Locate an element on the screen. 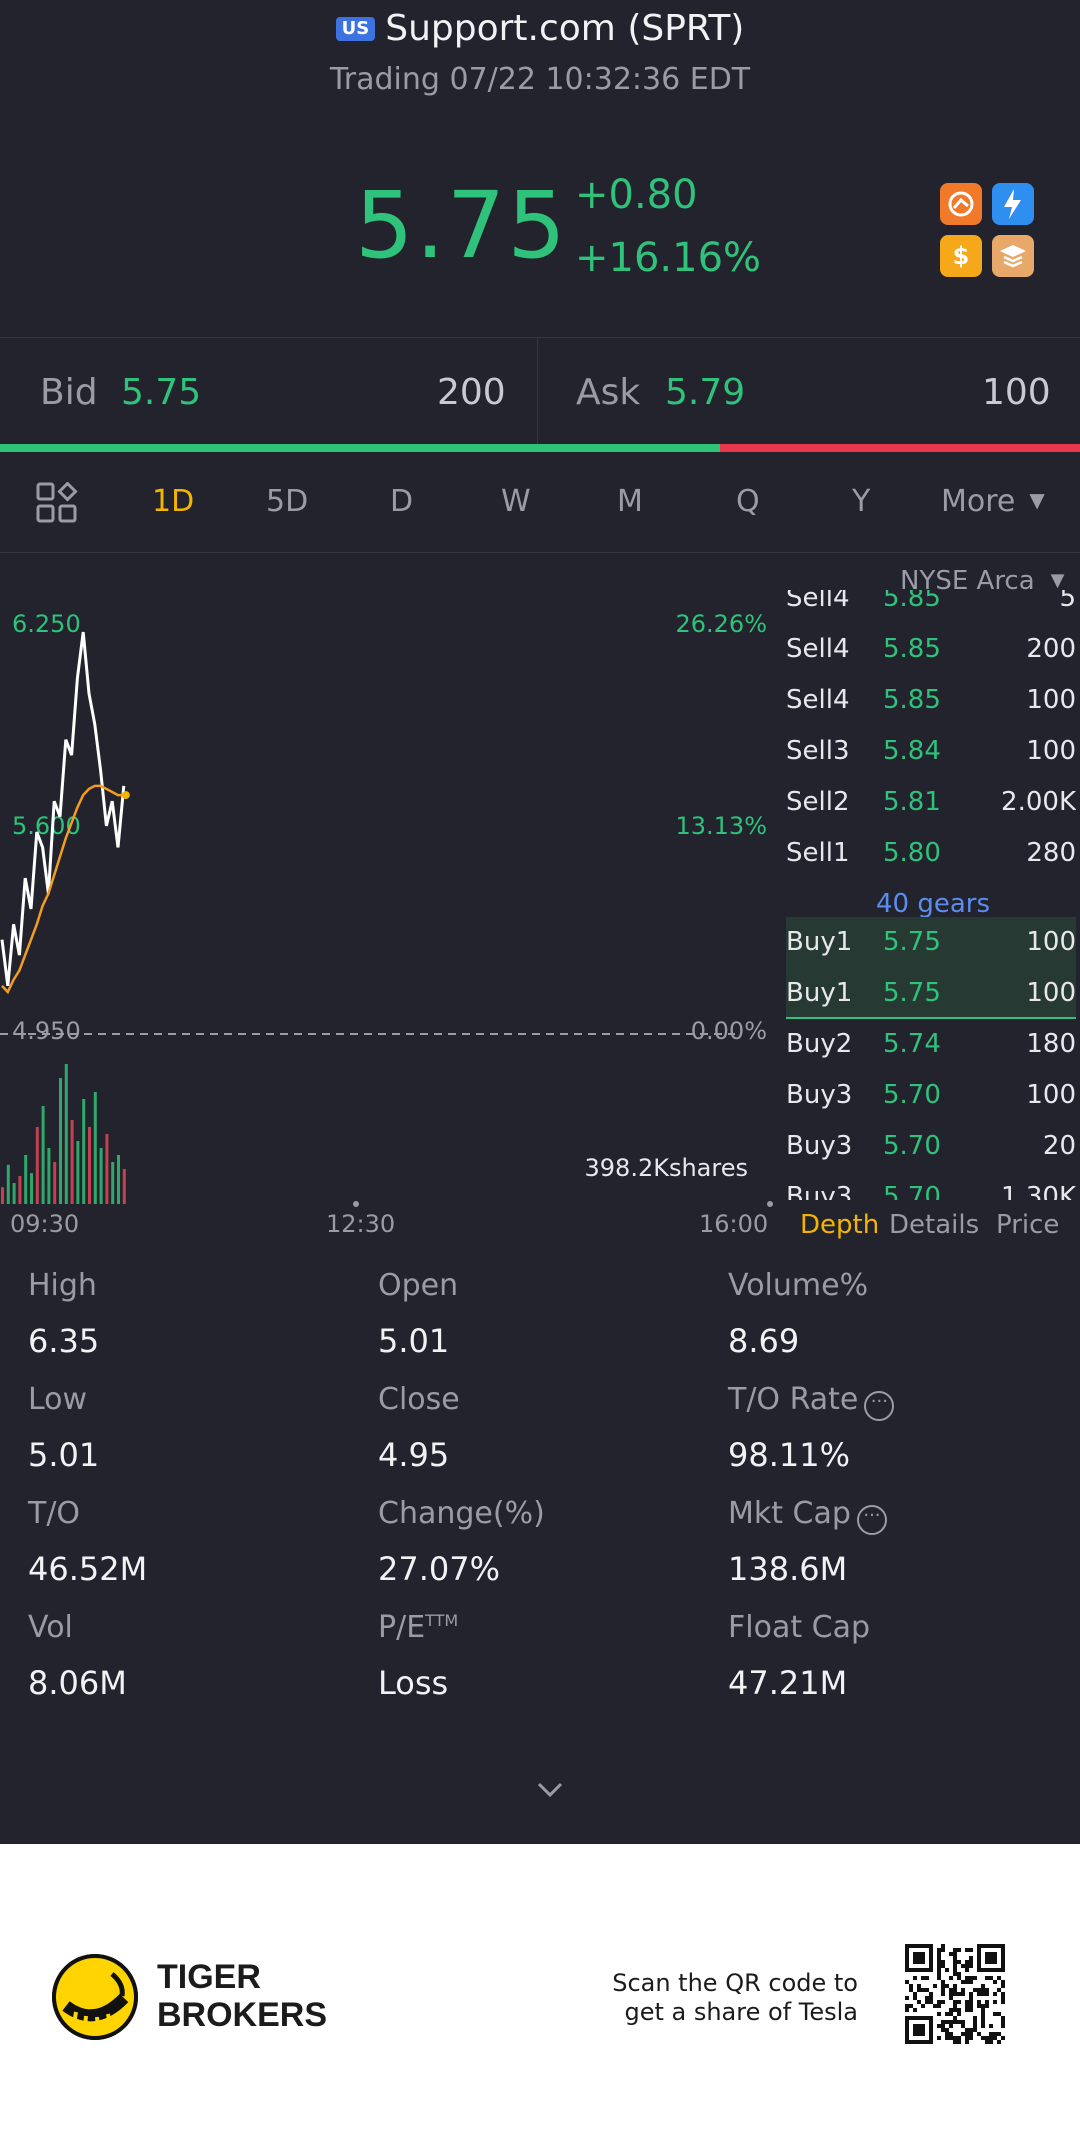 Image resolution: width=1080 pixels, height=2146 pixels. expand-chevron-icon is located at coordinates (550, 1790).